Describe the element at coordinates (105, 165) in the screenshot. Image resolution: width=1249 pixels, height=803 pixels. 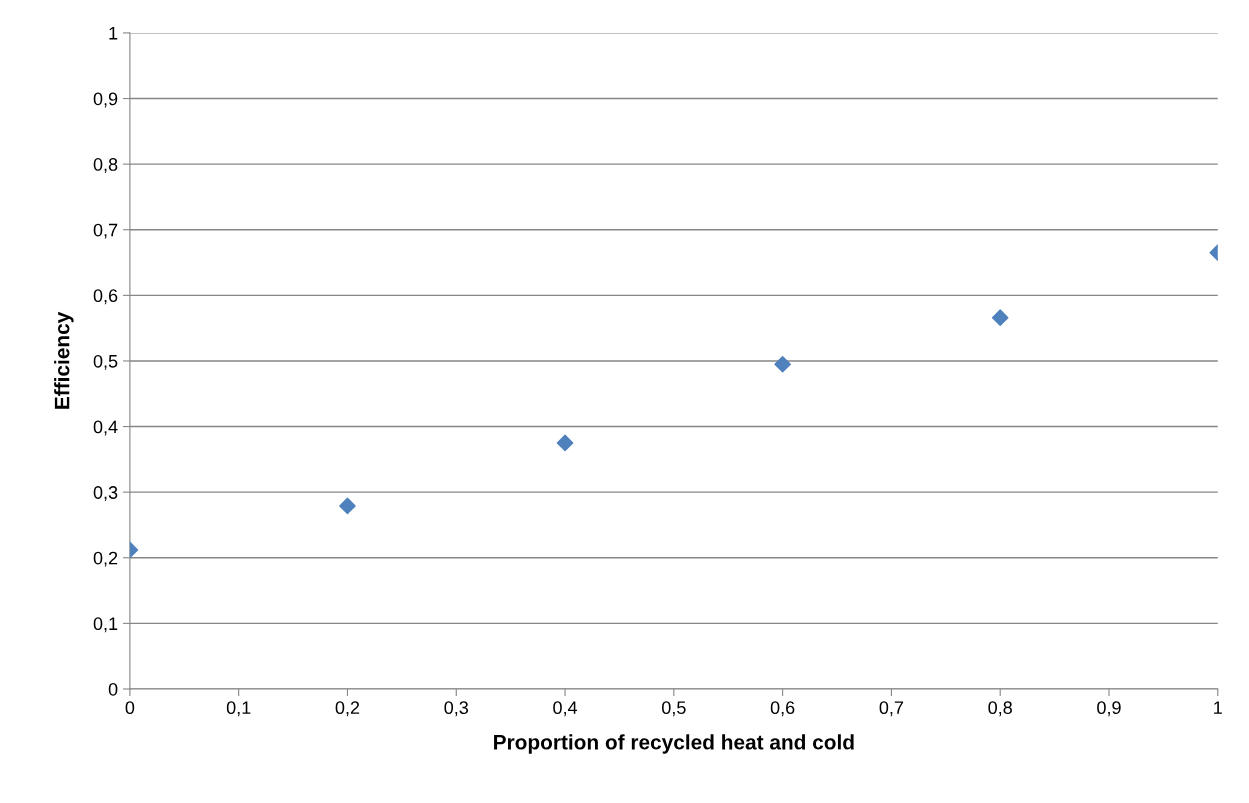
I see `y-tick-label: 0,8` at that location.